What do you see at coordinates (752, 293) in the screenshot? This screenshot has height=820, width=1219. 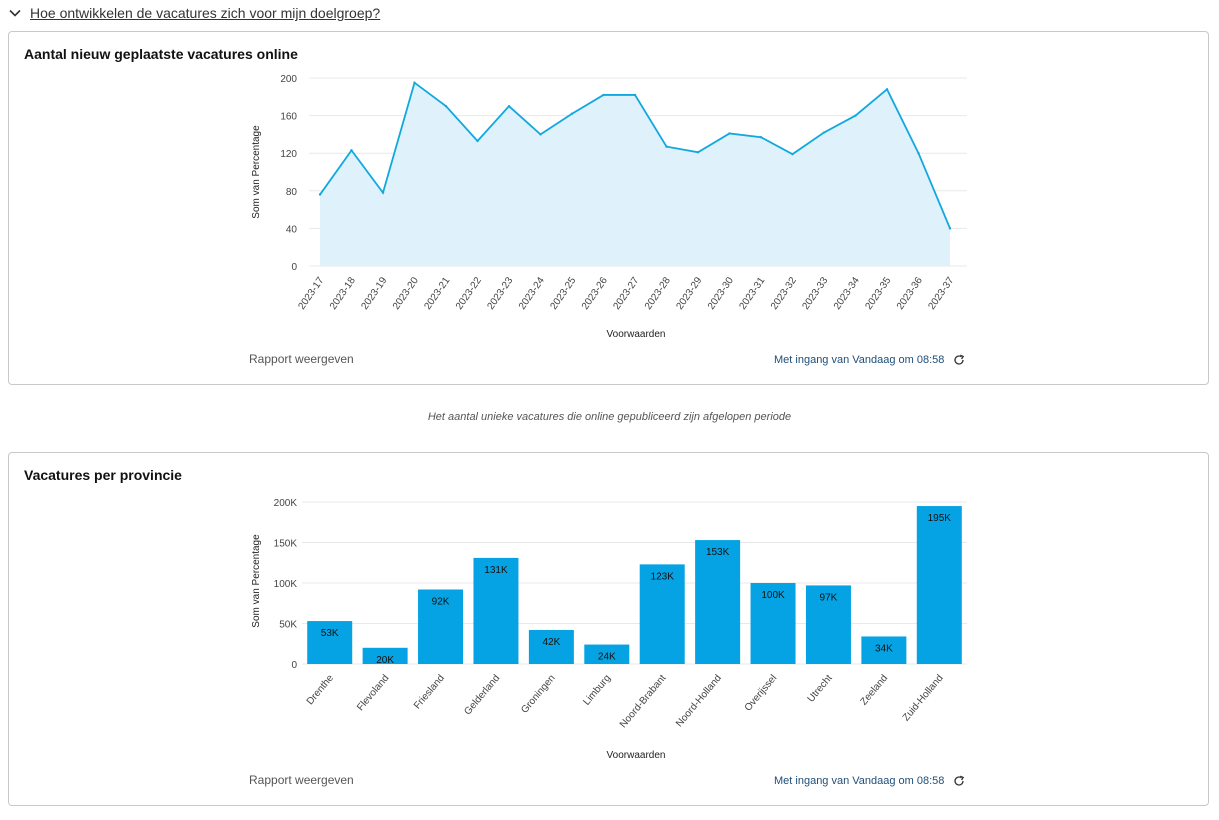 I see `x-tick-label: 2023-31` at bounding box center [752, 293].